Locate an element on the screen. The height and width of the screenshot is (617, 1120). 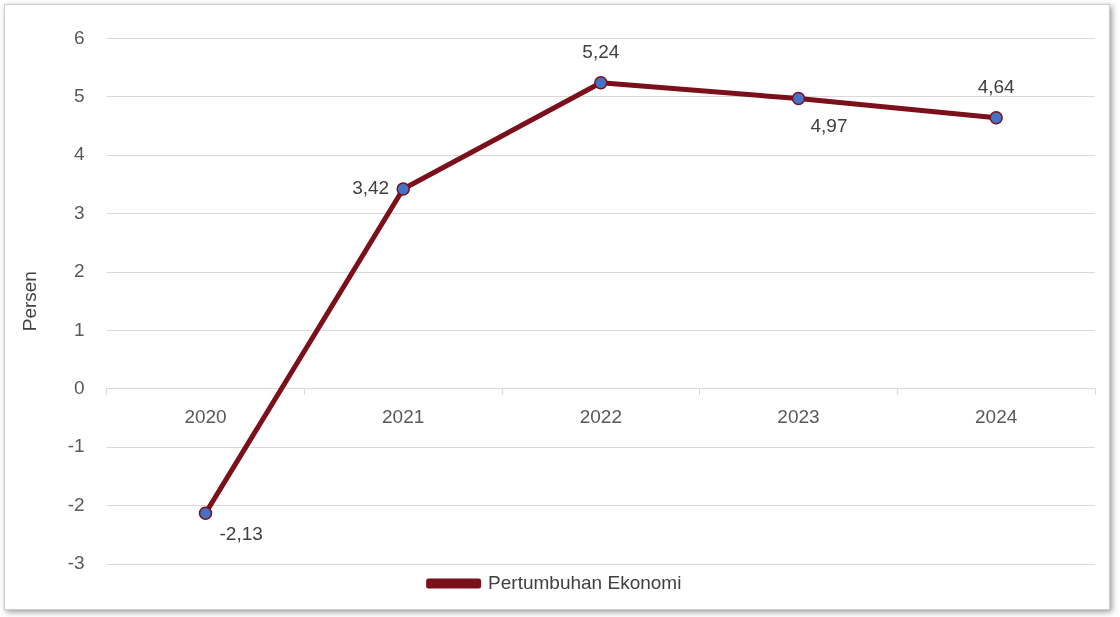
data-label: 4,97 is located at coordinates (829, 125).